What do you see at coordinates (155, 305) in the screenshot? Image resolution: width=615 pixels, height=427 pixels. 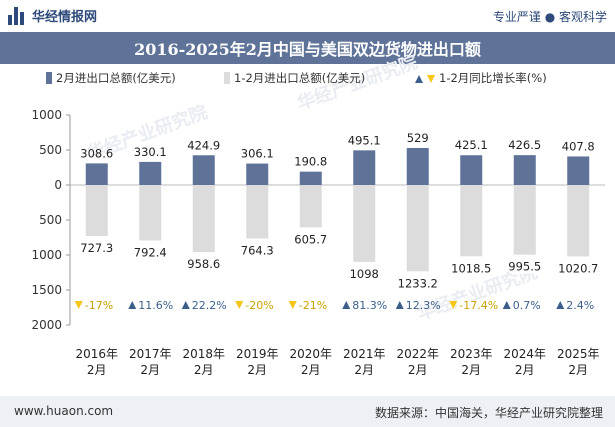 I see `growth-label: 11.6%` at bounding box center [155, 305].